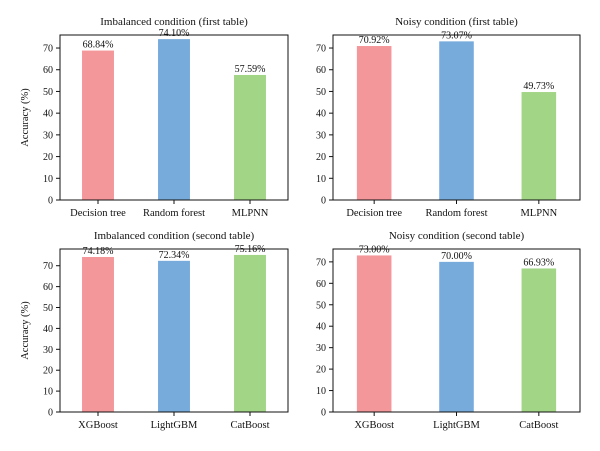 This screenshot has height=451, width=600. Describe the element at coordinates (374, 249) in the screenshot. I see `data-label: 73.00%` at that location.